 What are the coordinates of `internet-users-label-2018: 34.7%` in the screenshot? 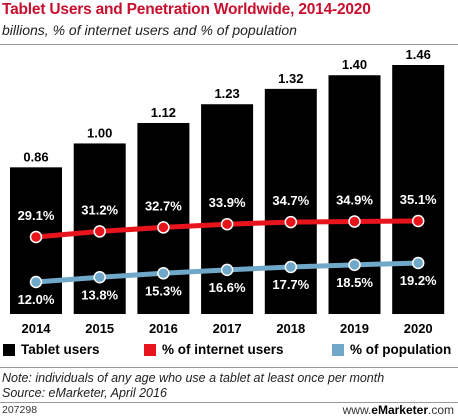 It's located at (290, 200).